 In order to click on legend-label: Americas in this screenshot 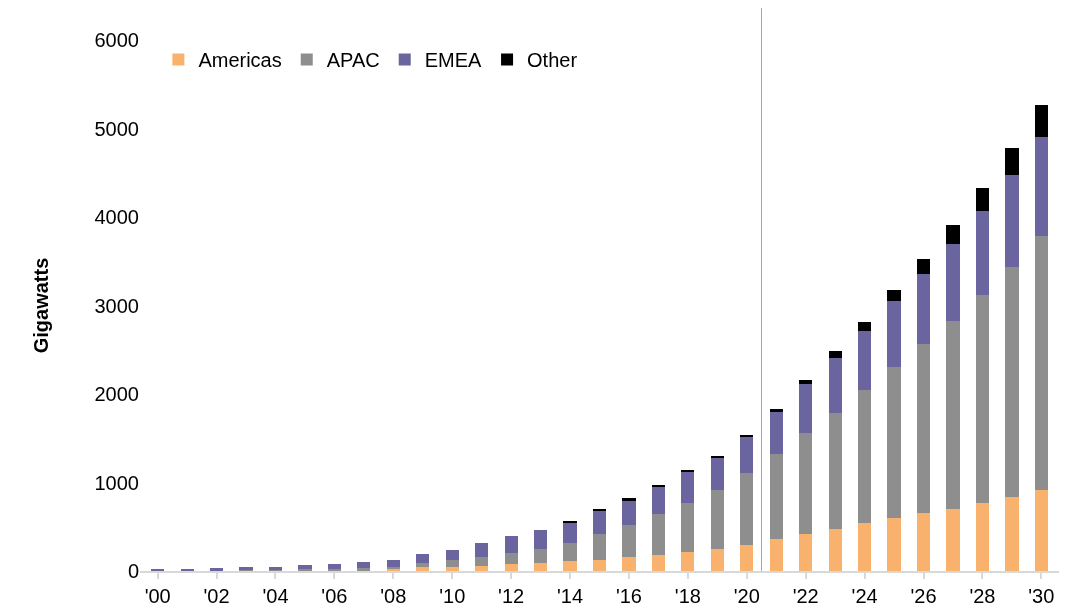, I will do `click(240, 60)`.